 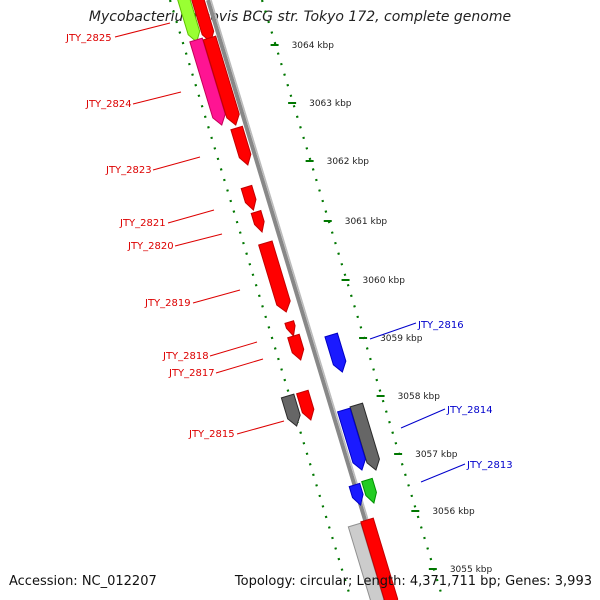 What do you see at coordinates (313, 46) in the screenshot?
I see `tick-label: 3064 kbp` at bounding box center [313, 46].